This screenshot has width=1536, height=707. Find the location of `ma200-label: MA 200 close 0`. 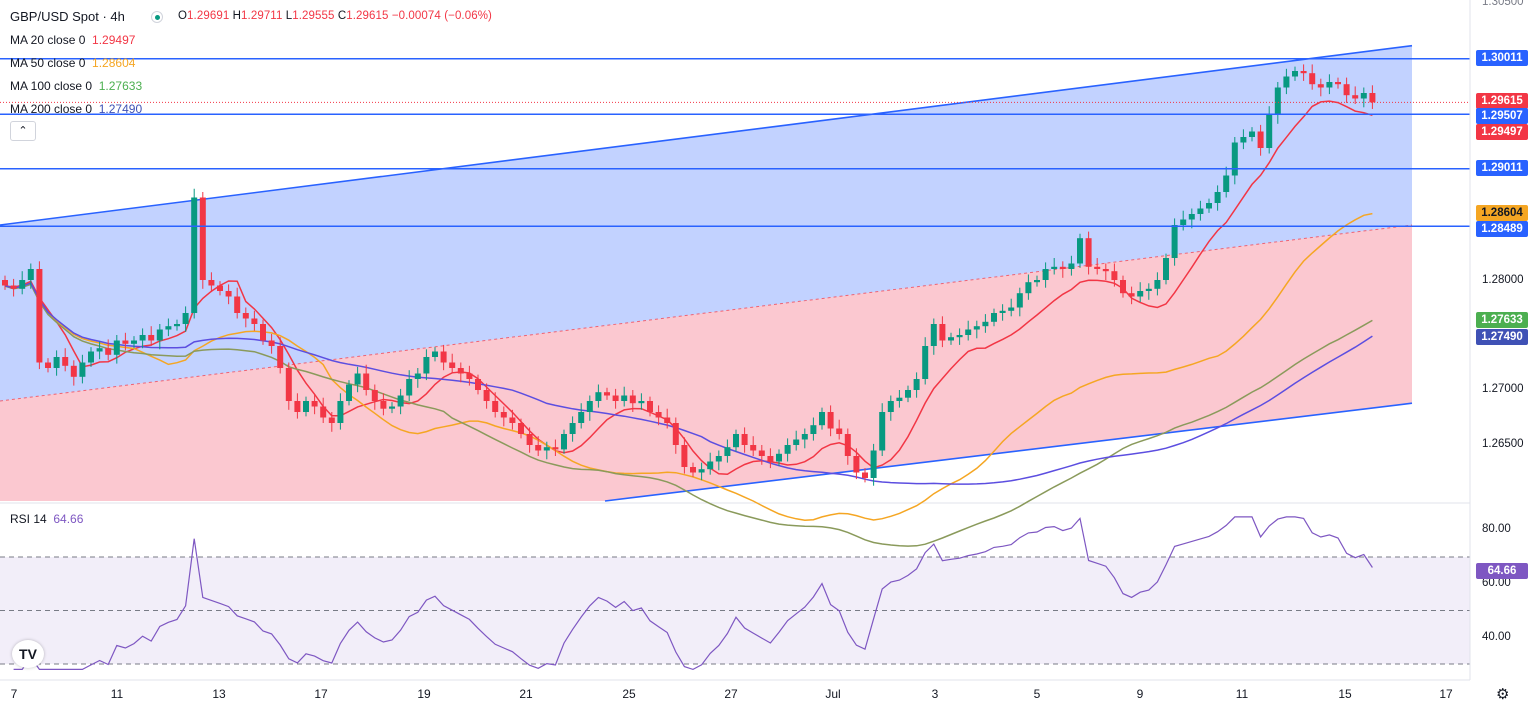

ma200-label: MA 200 close 0 is located at coordinates (51, 109).